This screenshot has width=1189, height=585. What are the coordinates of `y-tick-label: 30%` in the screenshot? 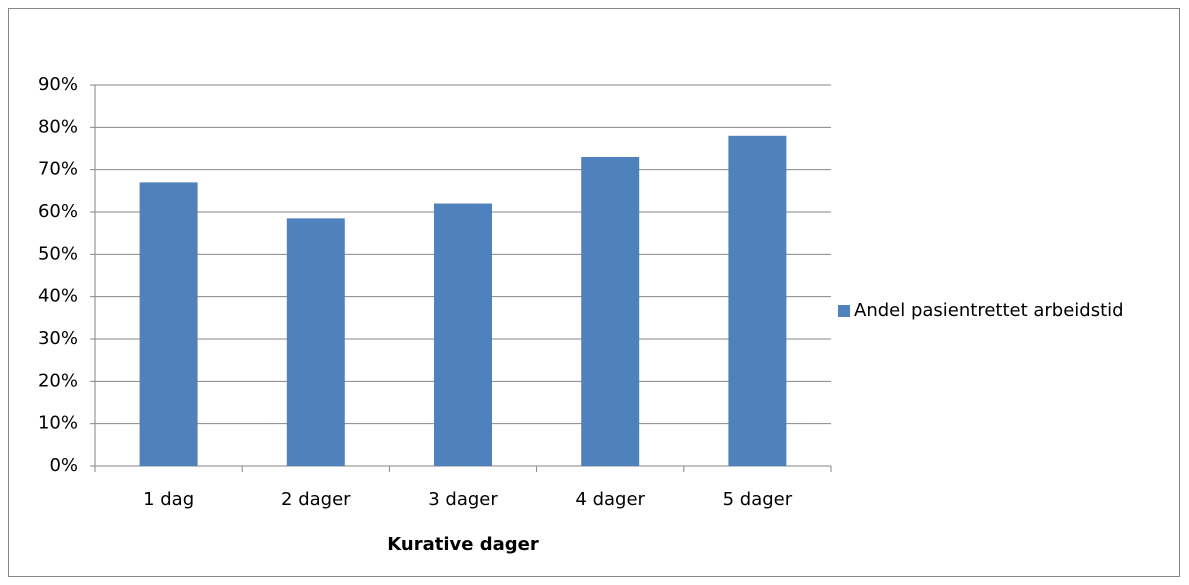 It's located at (58, 338).